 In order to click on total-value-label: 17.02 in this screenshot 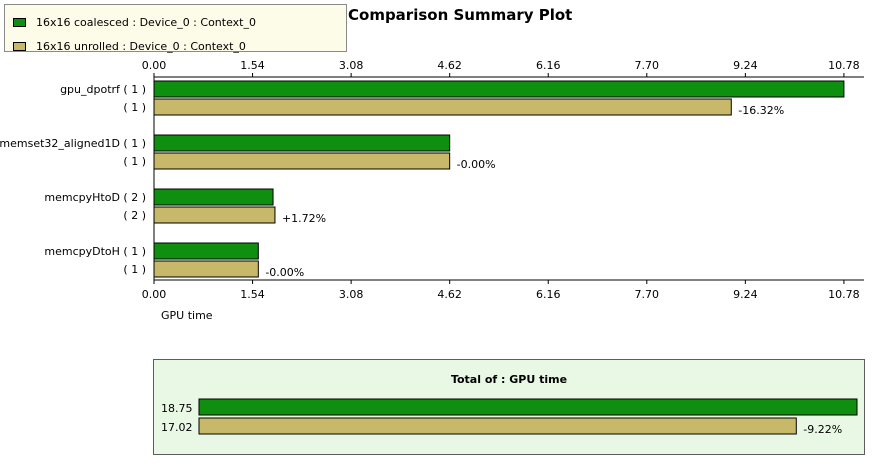, I will do `click(177, 427)`.